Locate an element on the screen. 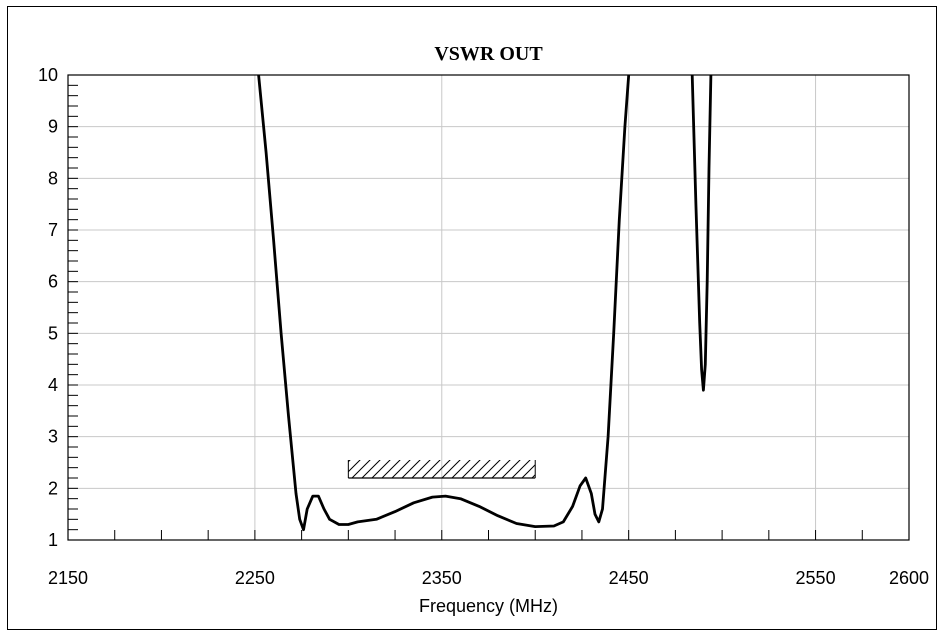 The width and height of the screenshot is (949, 637). x-tick-label: 2350 is located at coordinates (442, 578).